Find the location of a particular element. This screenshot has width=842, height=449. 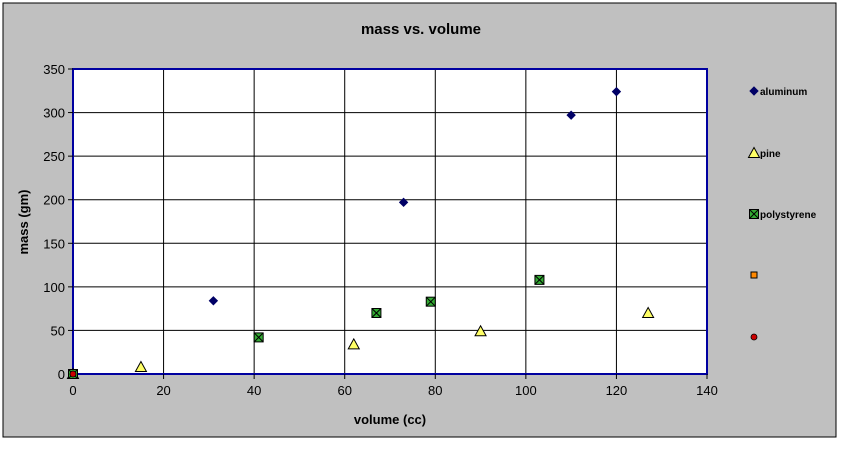

chart-title: mass vs. volume is located at coordinates (421, 29).